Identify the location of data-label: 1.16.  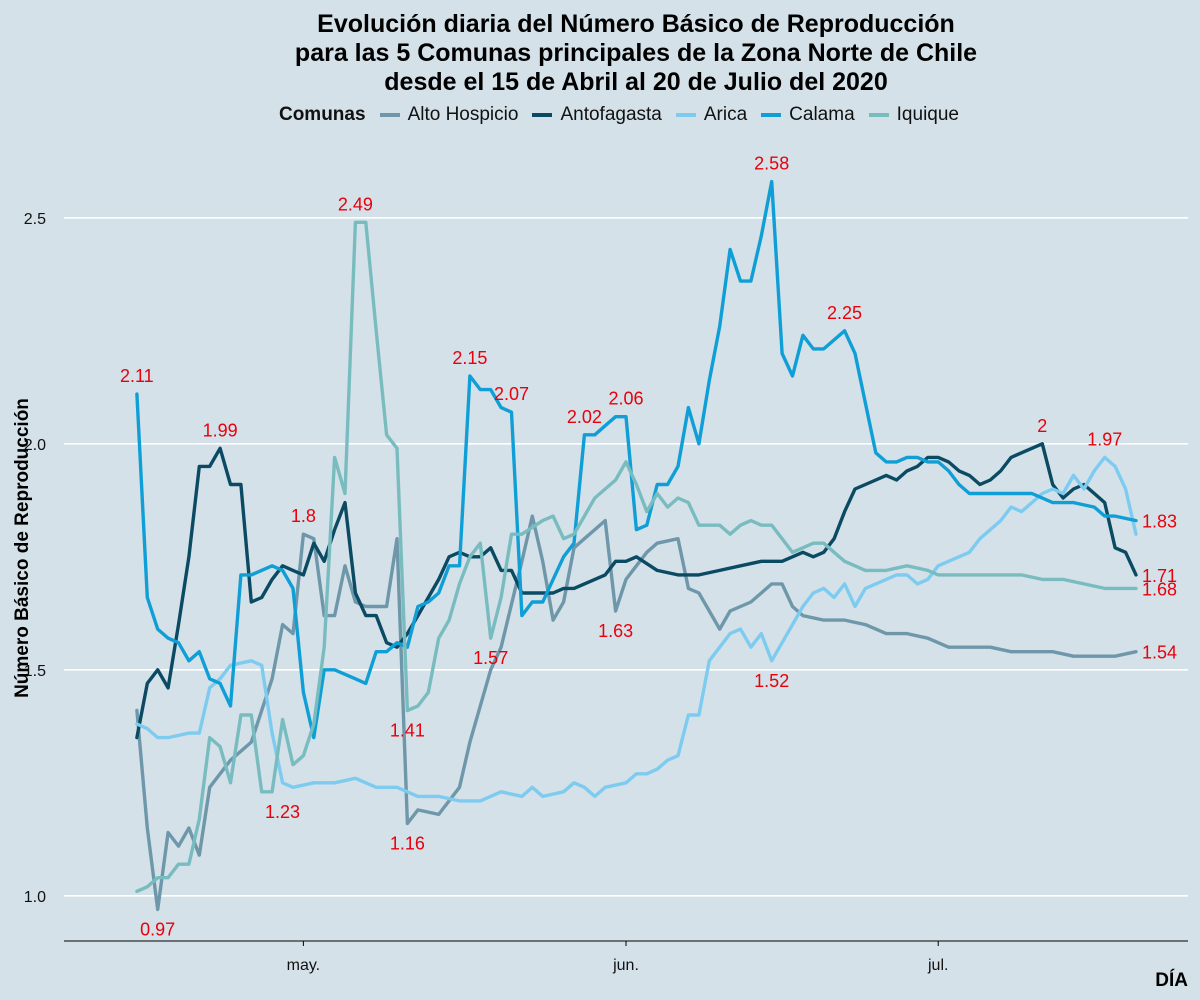
(407, 843).